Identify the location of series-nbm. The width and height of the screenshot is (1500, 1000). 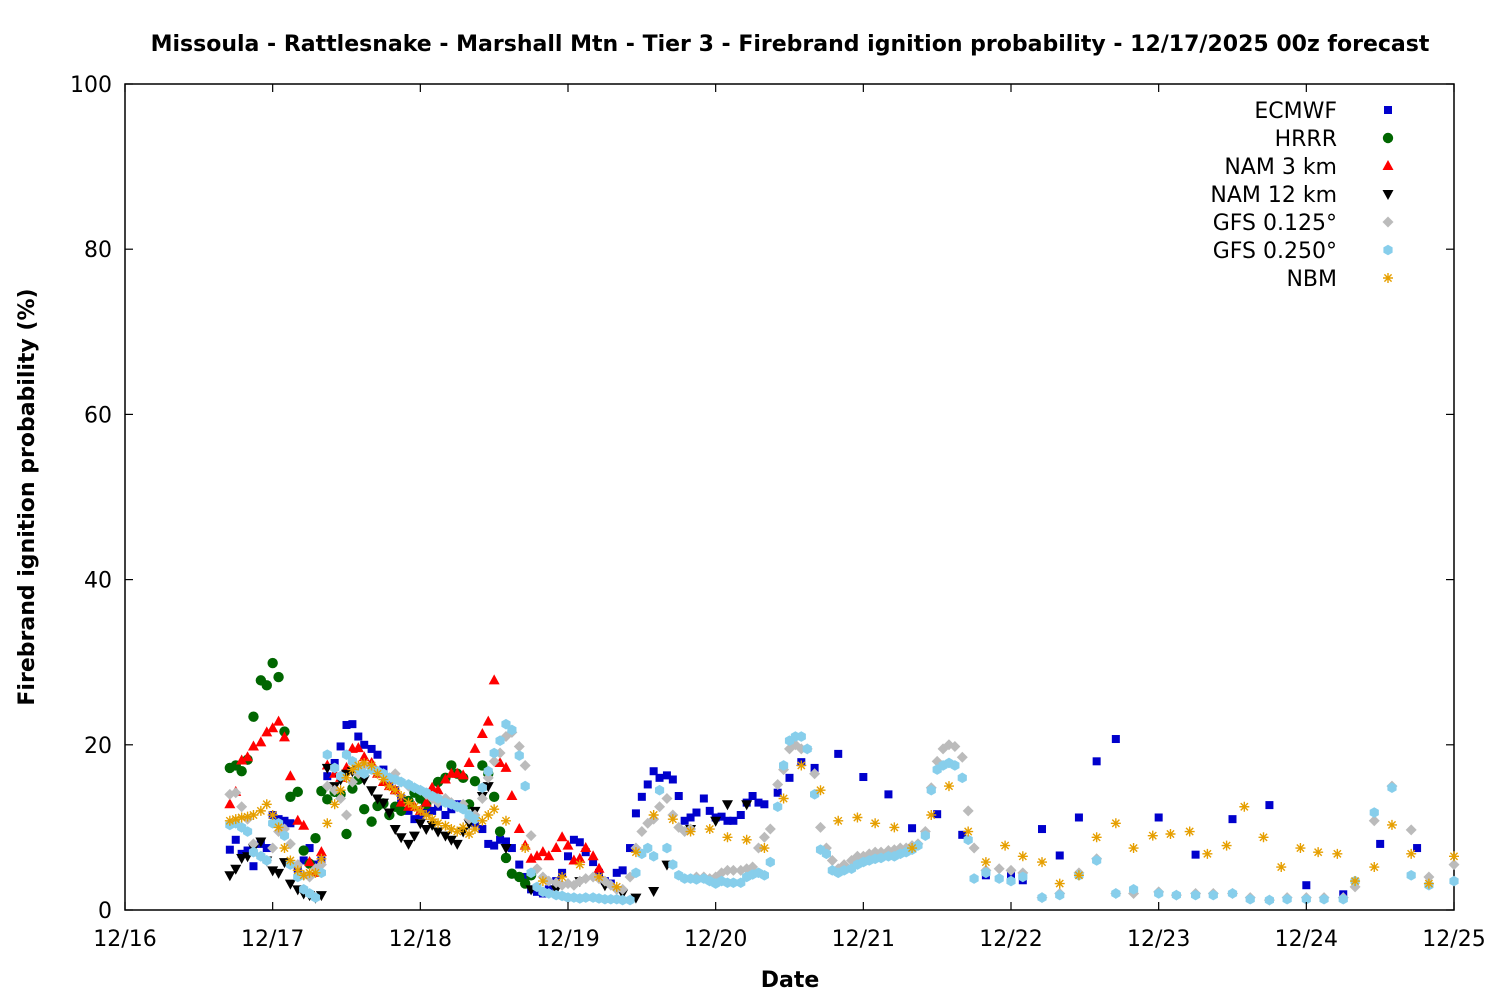
(841, 824).